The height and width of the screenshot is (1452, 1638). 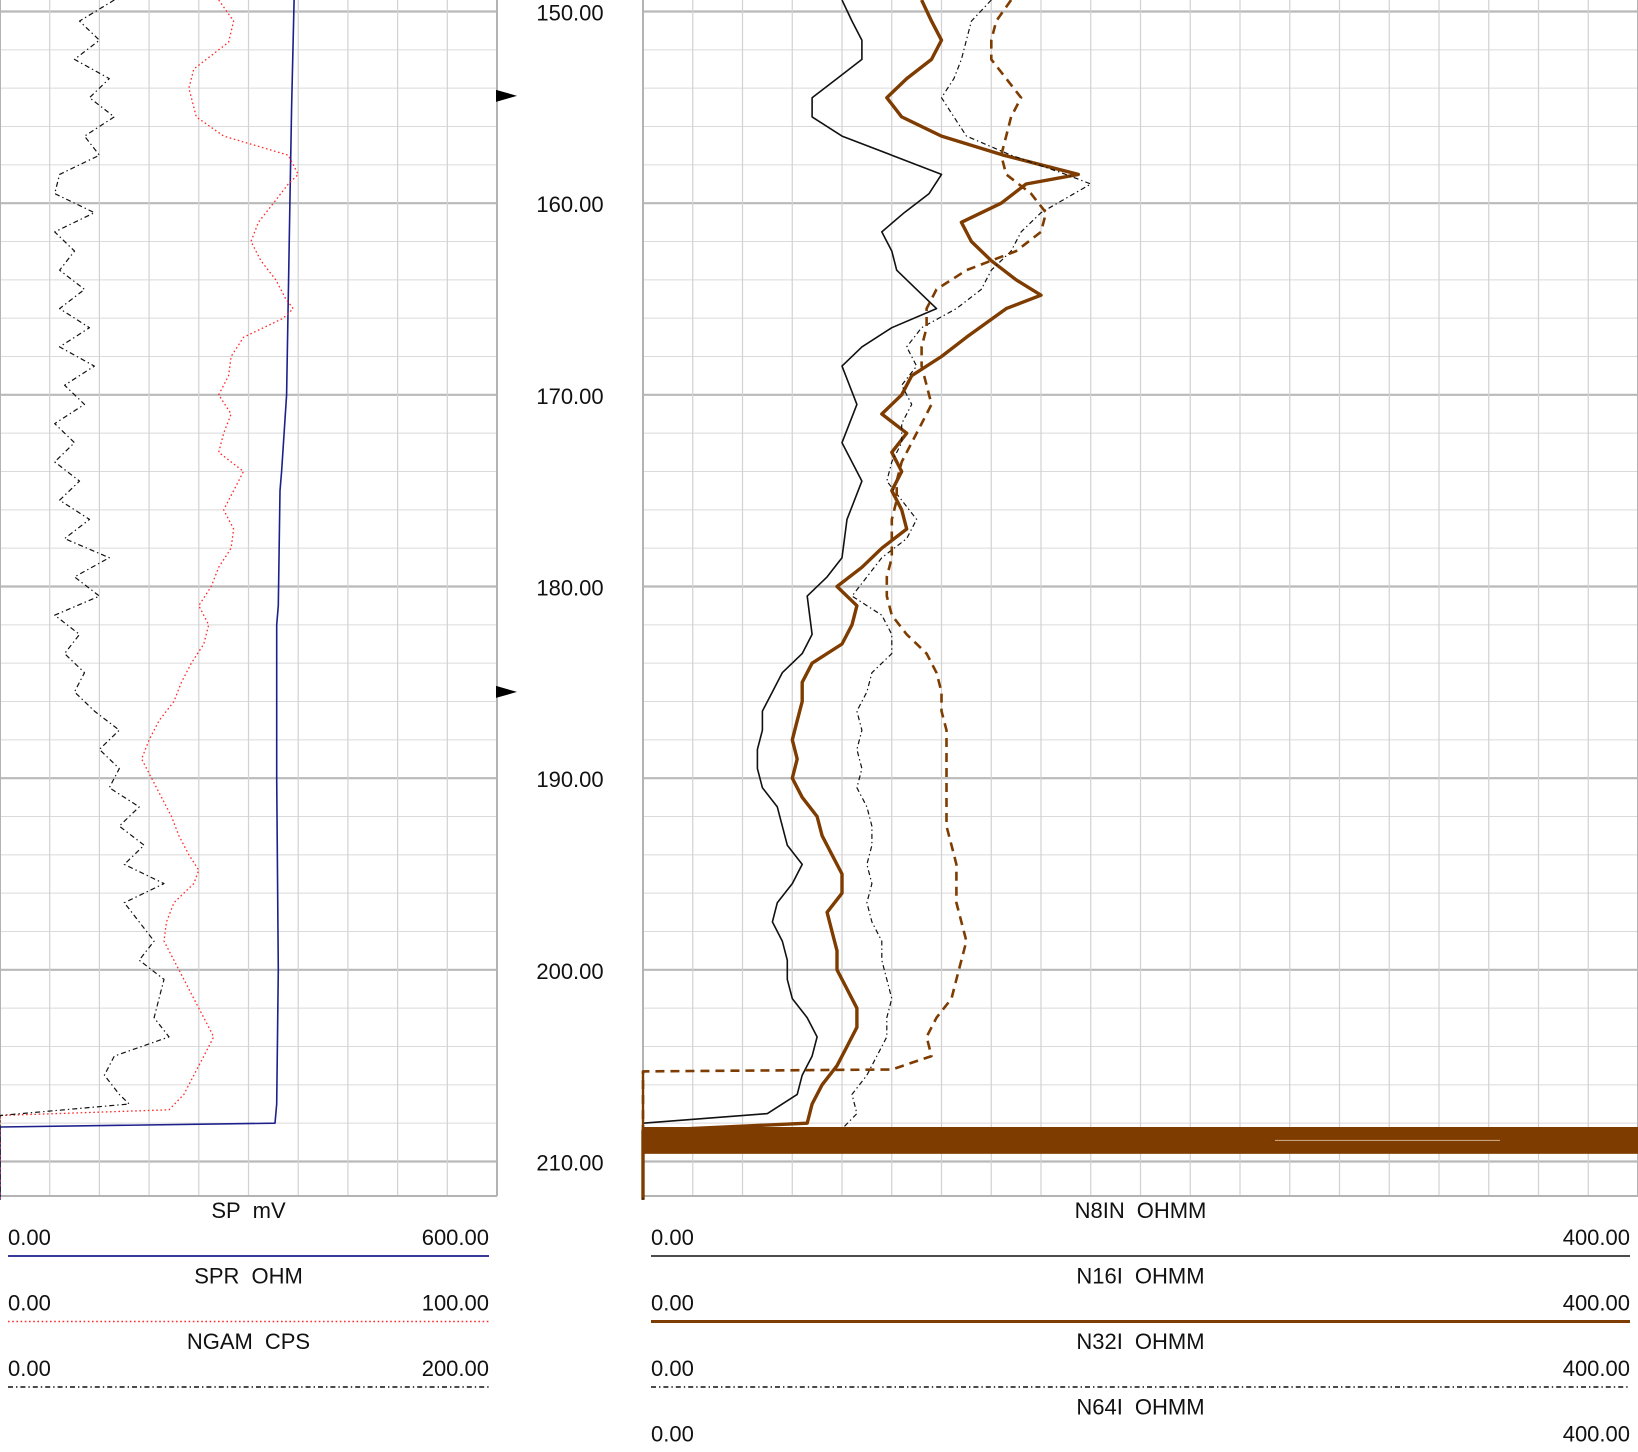 What do you see at coordinates (1099, 1341) in the screenshot?
I see `right-legend-curve-name: N32I` at bounding box center [1099, 1341].